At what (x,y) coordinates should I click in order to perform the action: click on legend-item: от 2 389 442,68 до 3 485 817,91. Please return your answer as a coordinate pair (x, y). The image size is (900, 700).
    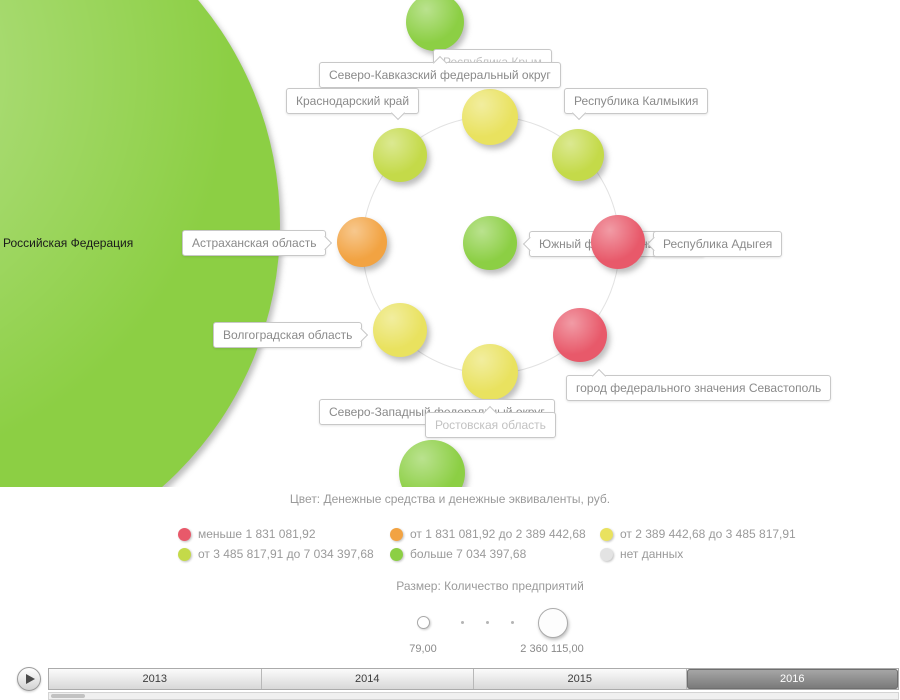
    Looking at the image, I should click on (698, 534).